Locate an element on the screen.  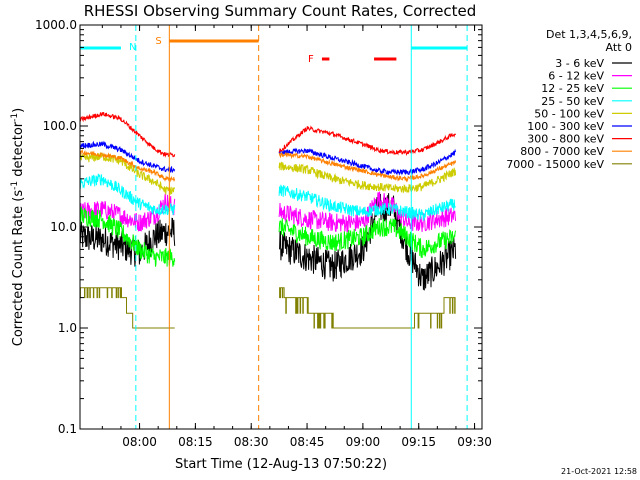
x-tick-label-5: 09:00 is located at coordinates (363, 442).